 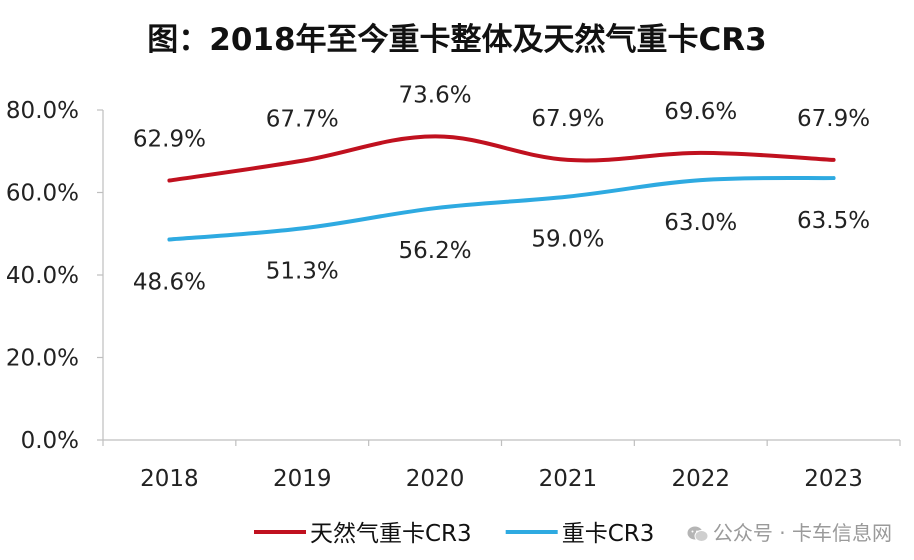 I want to click on wechat-icon, so click(x=698, y=534).